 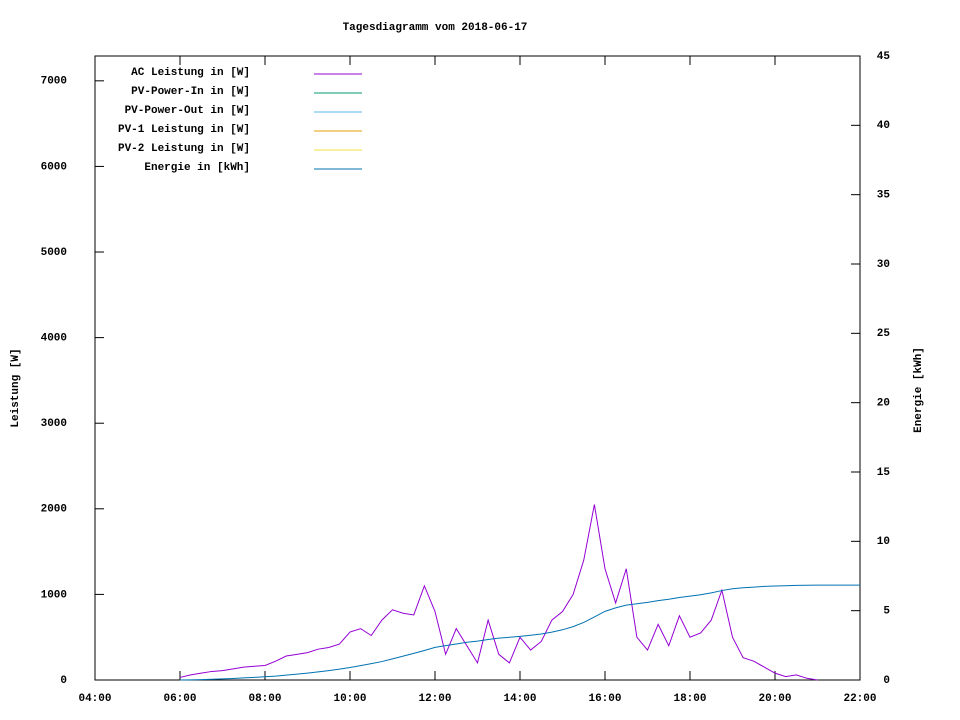 What do you see at coordinates (883, 404) in the screenshot?
I see `y2-tick-label: 20` at bounding box center [883, 404].